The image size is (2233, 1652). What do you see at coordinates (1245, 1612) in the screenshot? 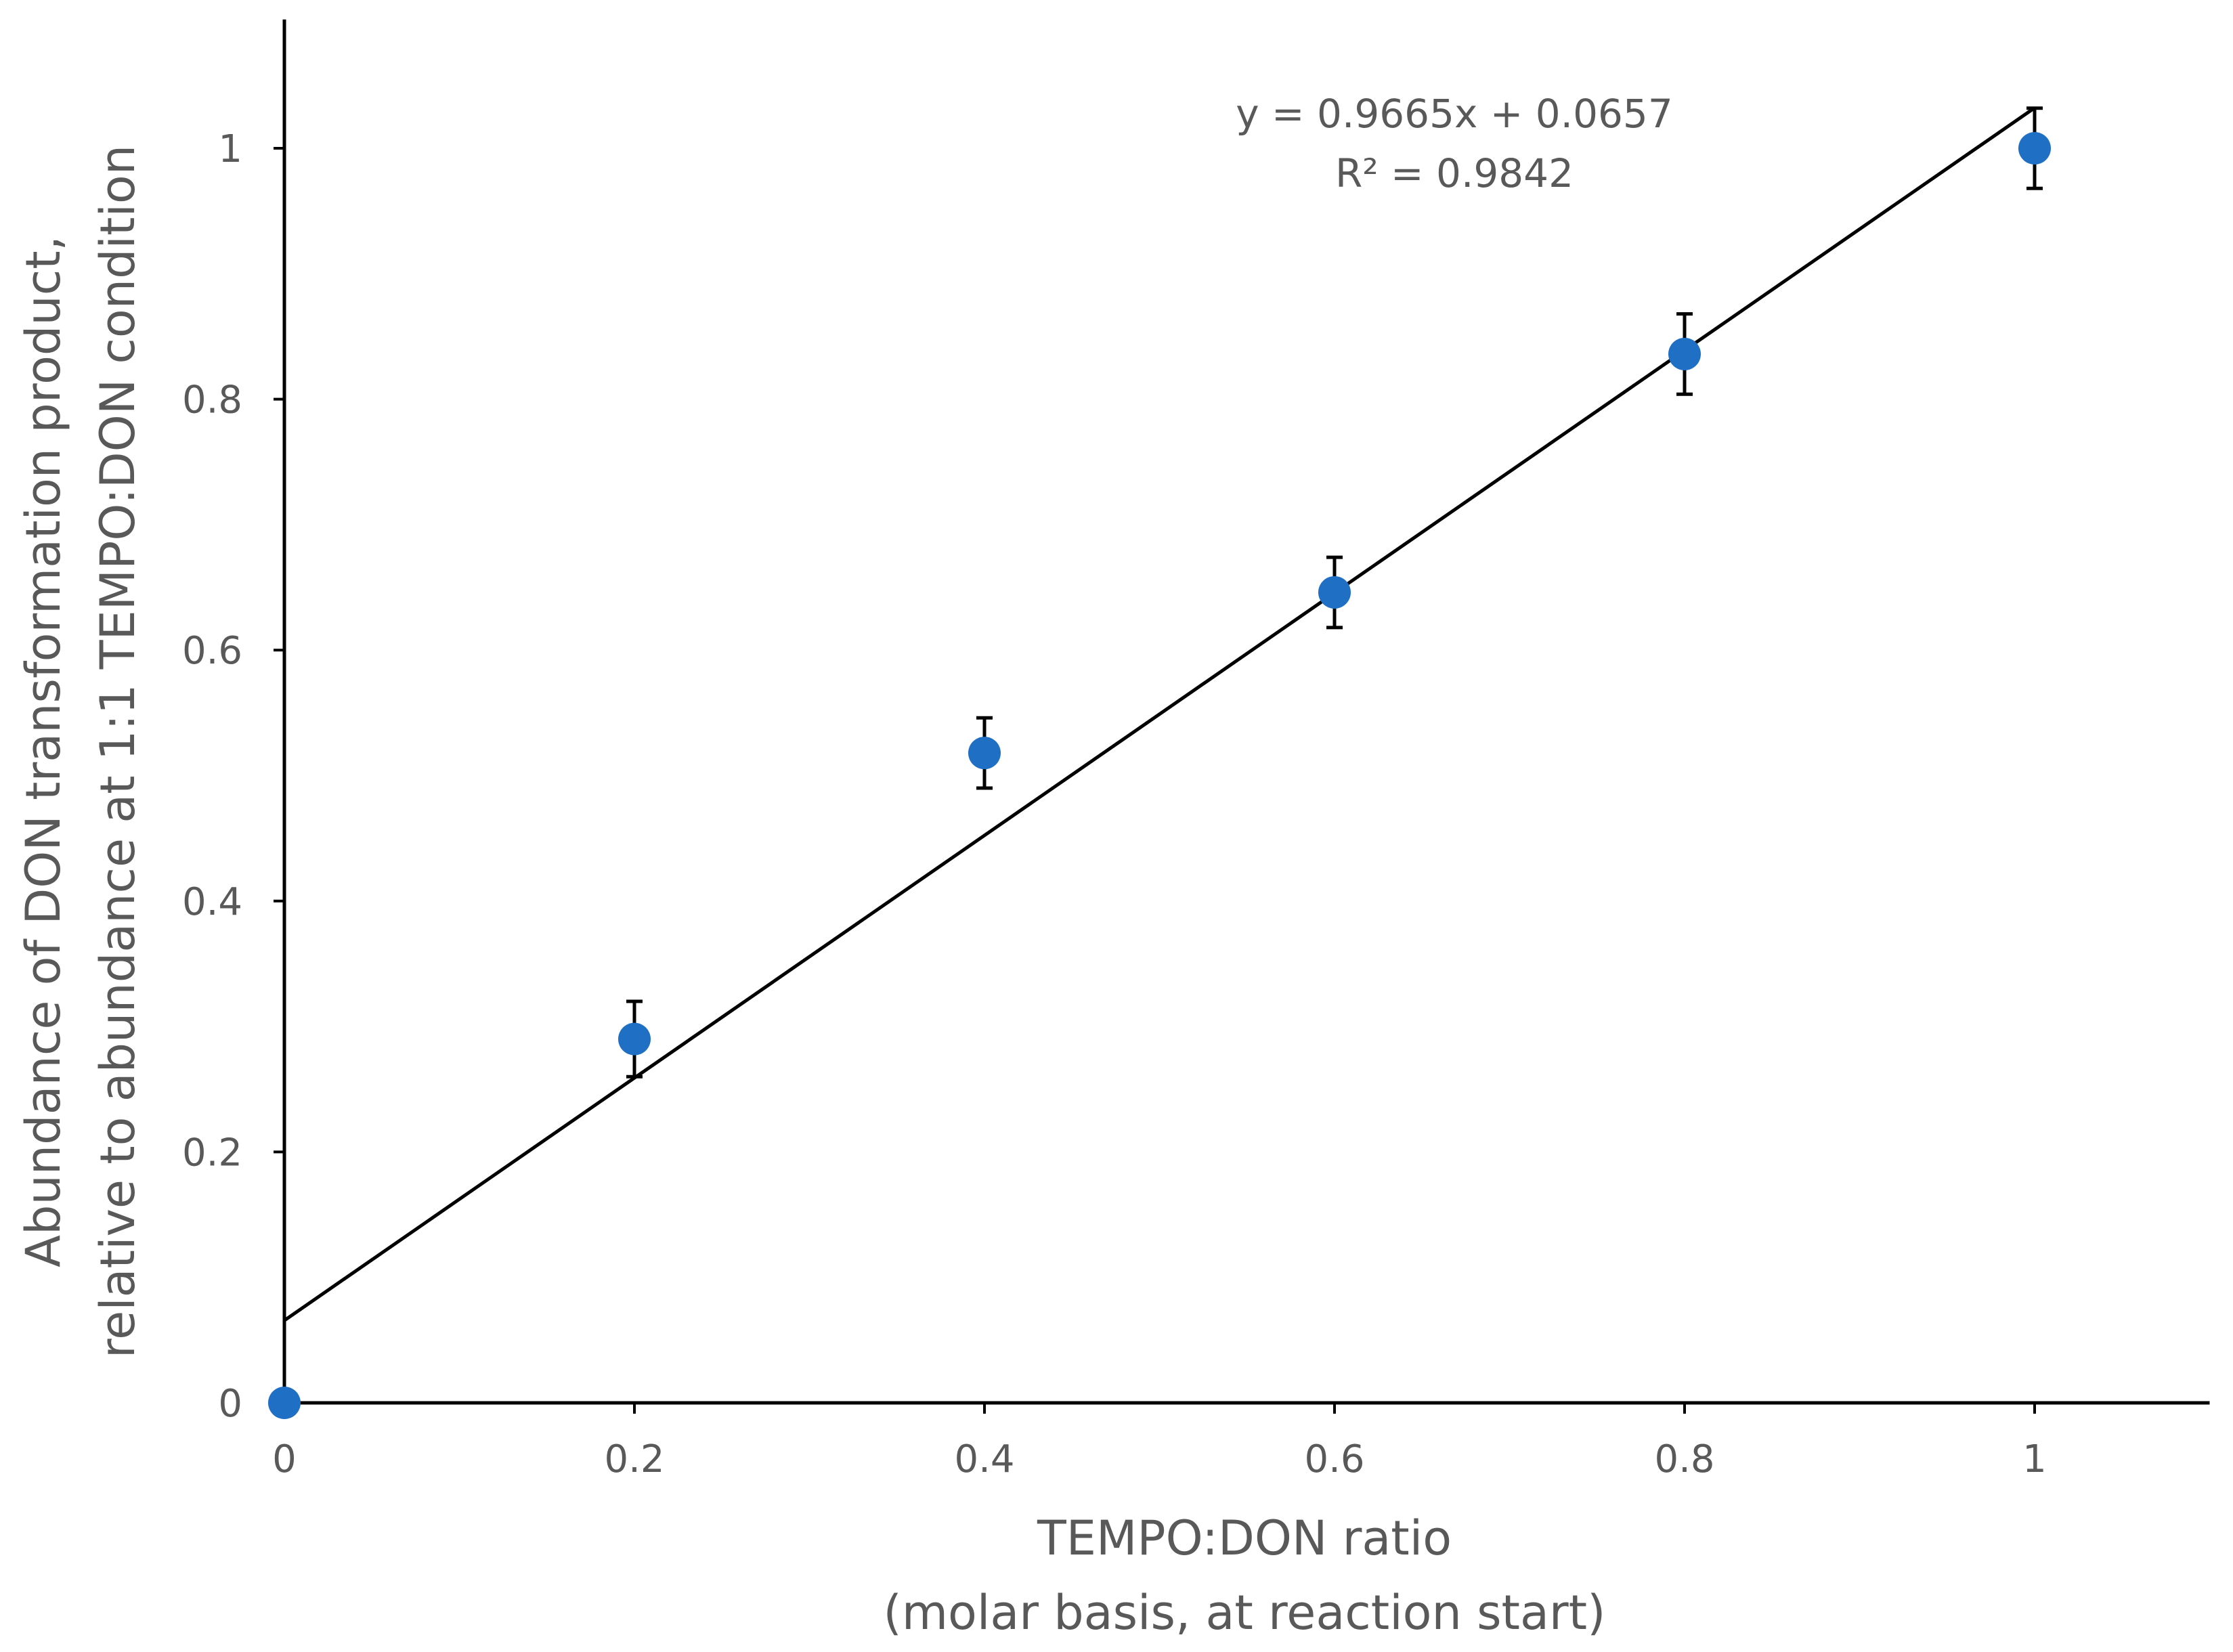
I see `x-axis-title-line-2: (molar basis, at reaction start)` at bounding box center [1245, 1612].